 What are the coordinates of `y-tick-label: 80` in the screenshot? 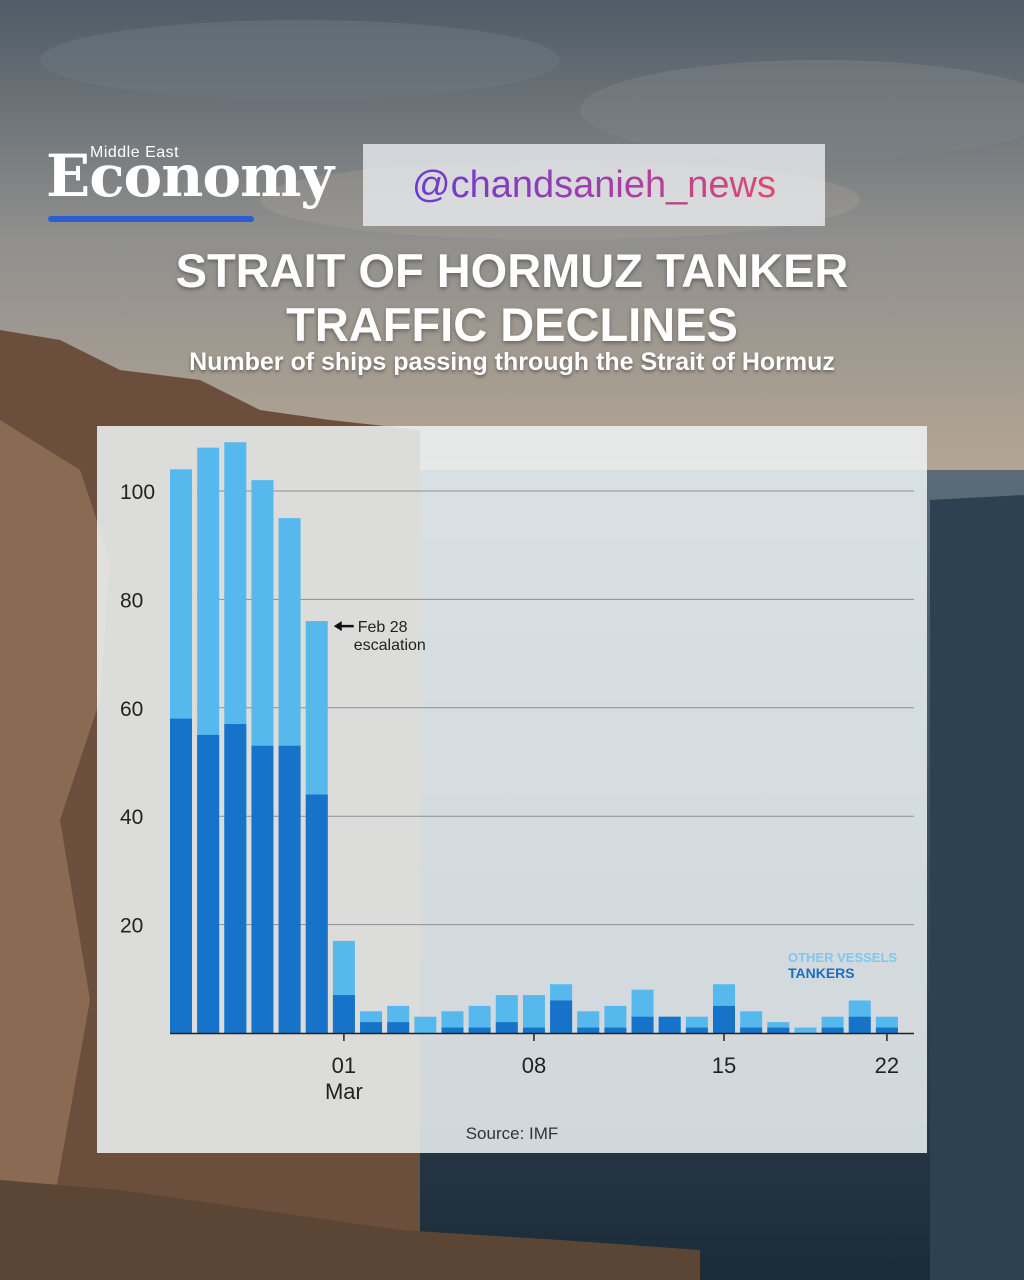 It's located at (131, 600).